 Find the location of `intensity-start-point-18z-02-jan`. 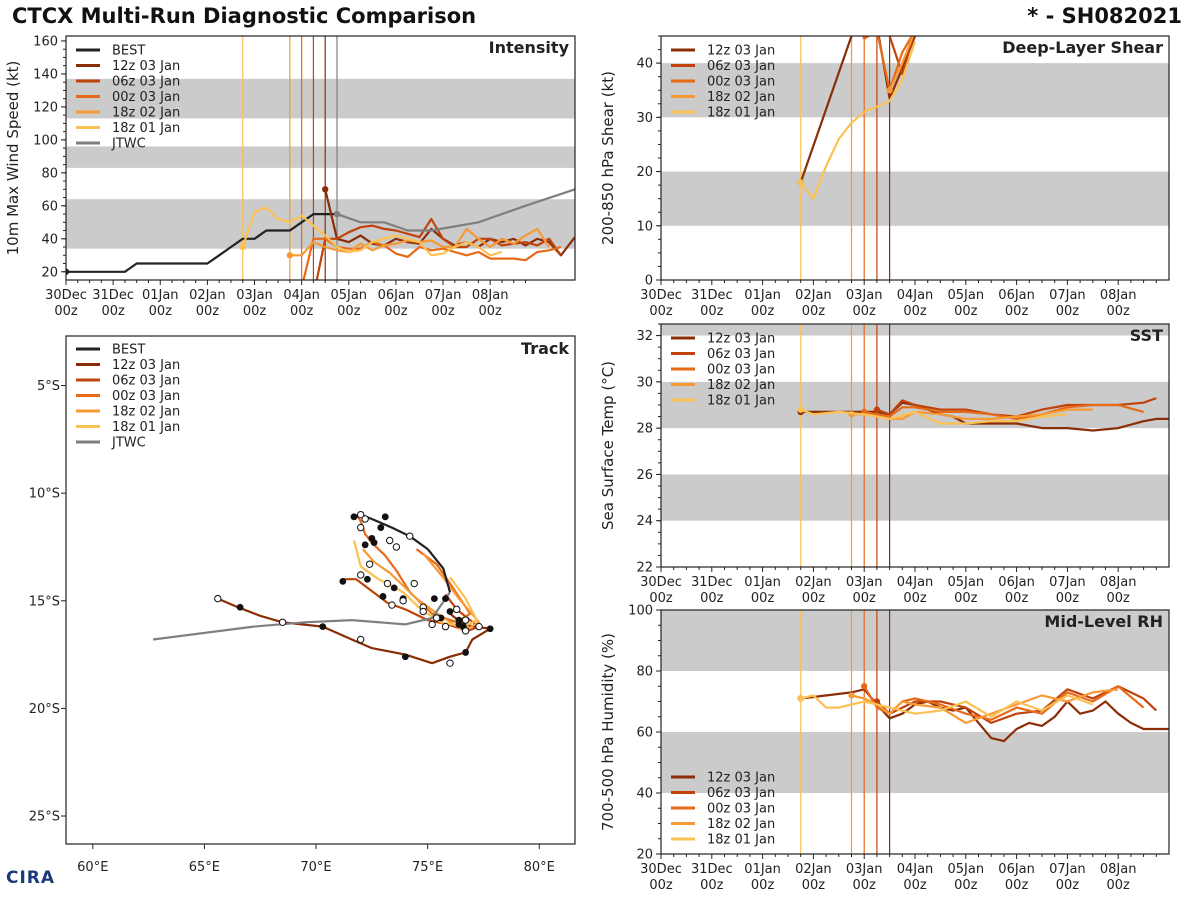

intensity-start-point-18z-02-jan is located at coordinates (290, 255).